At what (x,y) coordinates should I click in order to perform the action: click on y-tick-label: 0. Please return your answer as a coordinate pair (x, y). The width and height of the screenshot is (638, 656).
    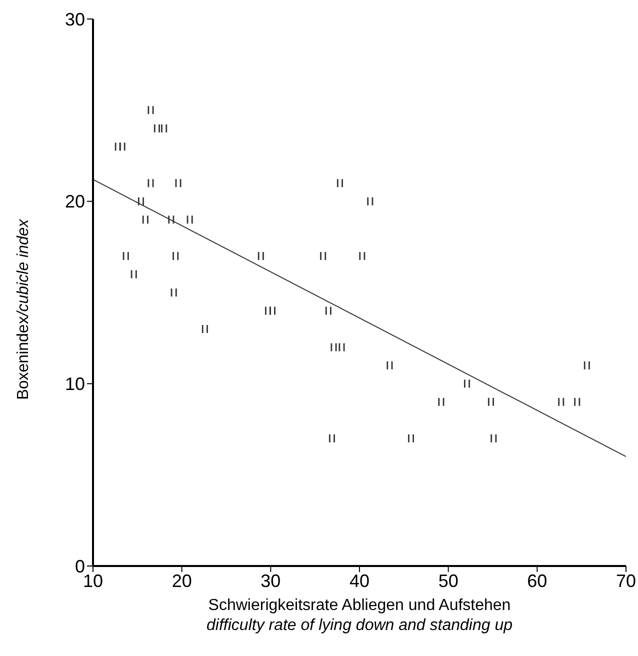
    Looking at the image, I should click on (79, 566).